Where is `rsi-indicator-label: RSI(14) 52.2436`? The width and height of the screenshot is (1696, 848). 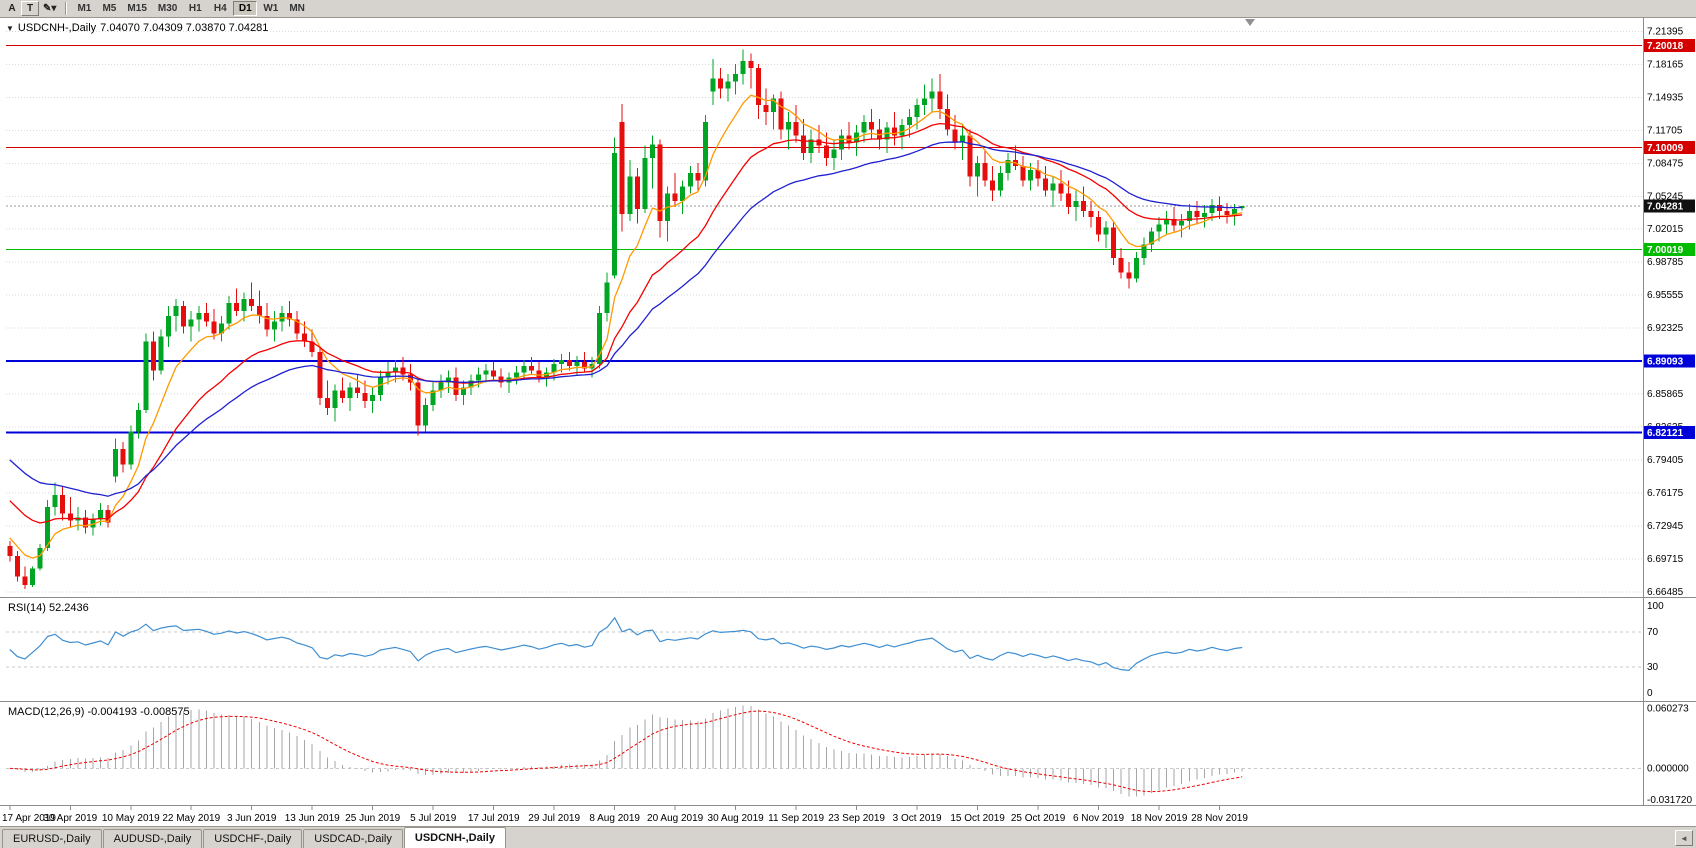
rsi-indicator-label: RSI(14) 52.2436 is located at coordinates (48, 608).